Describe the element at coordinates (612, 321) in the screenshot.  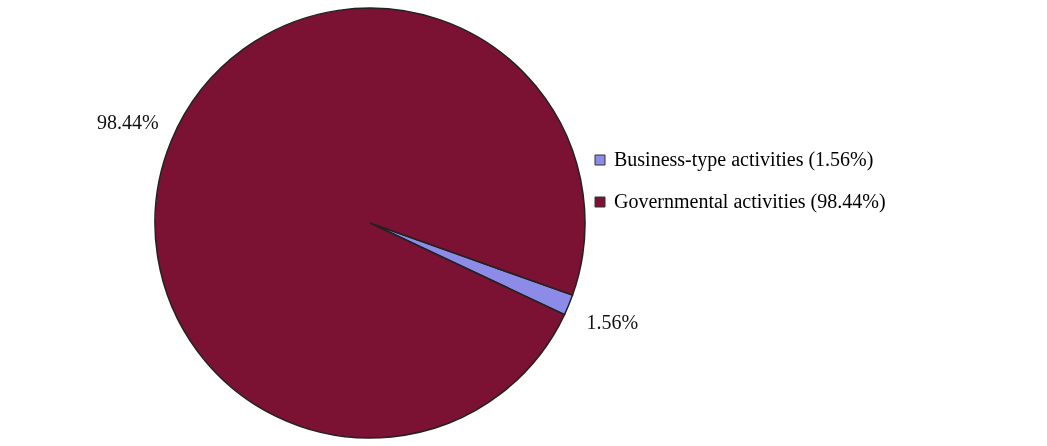
I see `data-label: 1.56%` at that location.